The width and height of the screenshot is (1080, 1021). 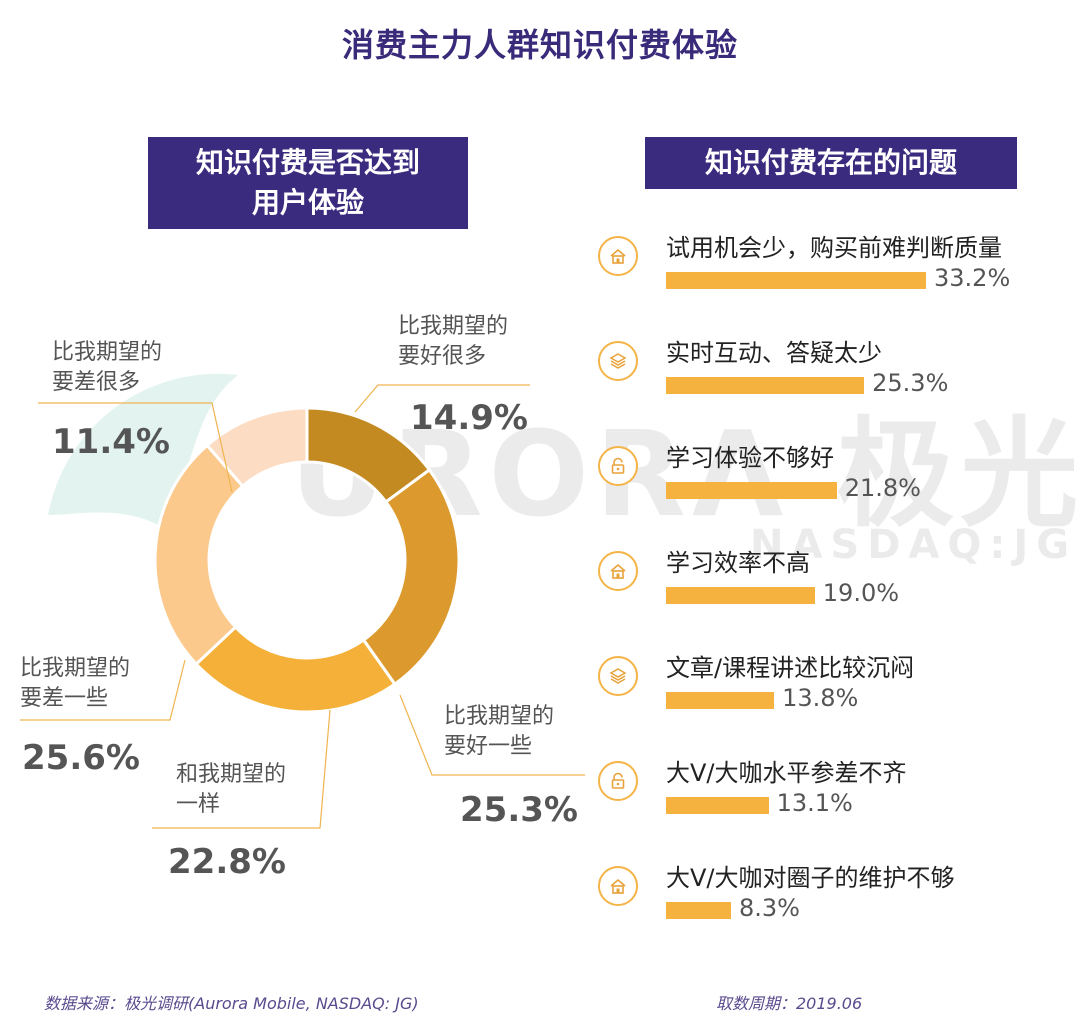 I want to click on donut-slice-same, so click(x=295, y=669).